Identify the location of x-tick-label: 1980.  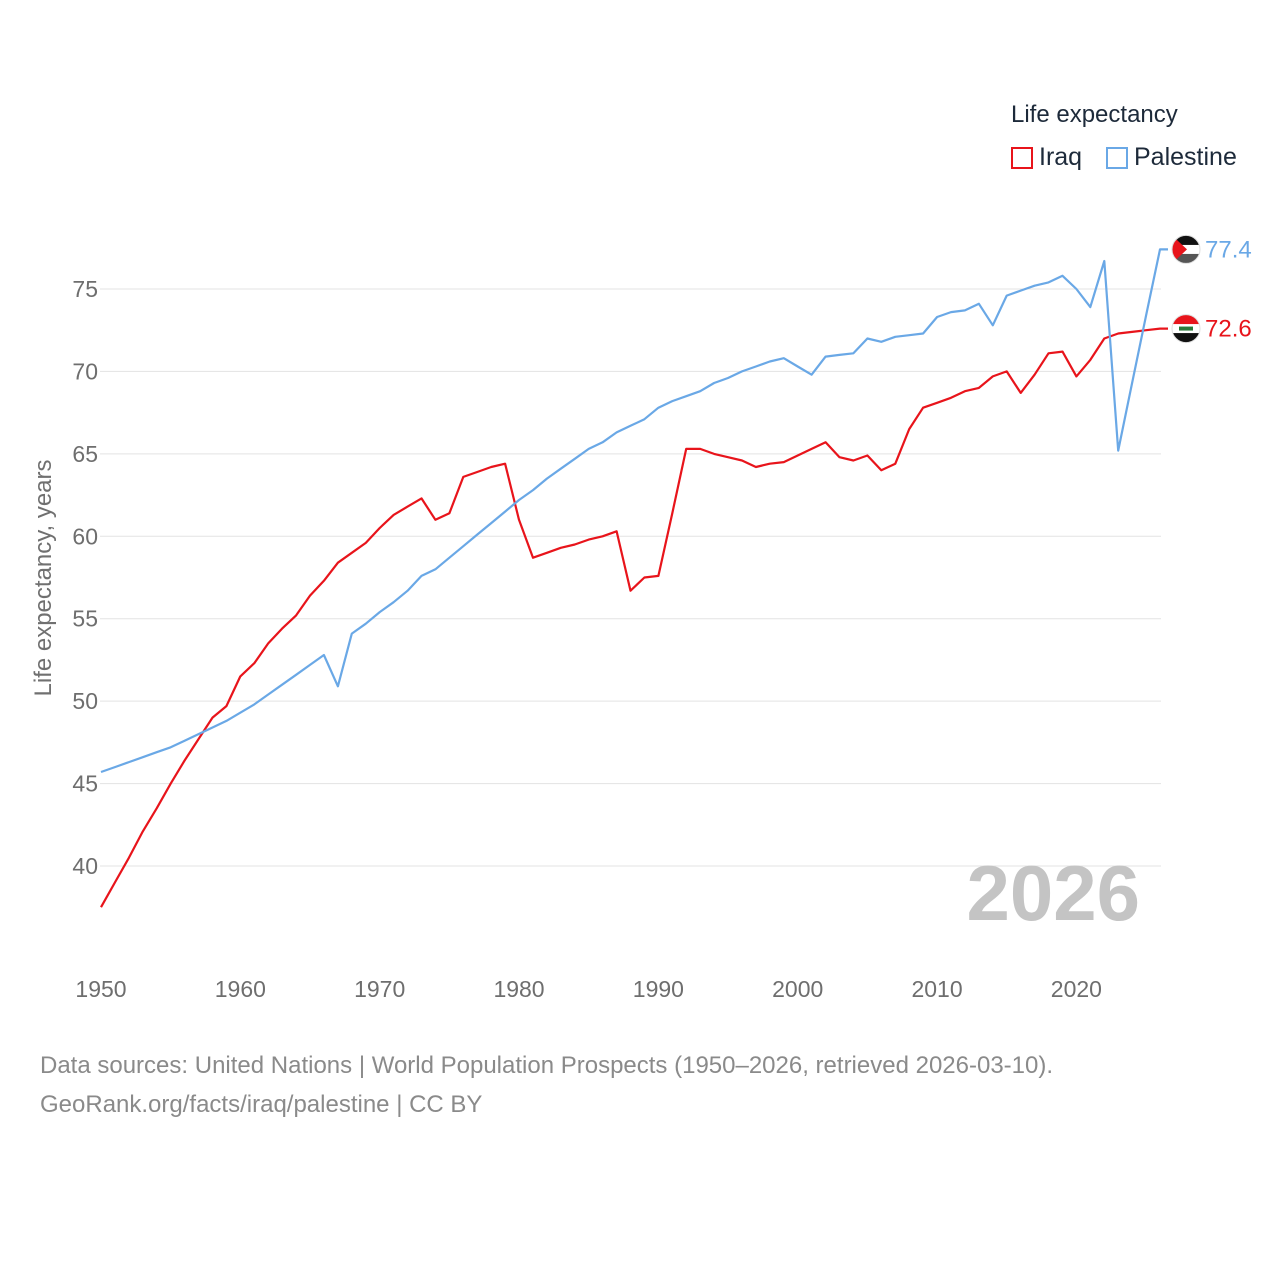
(518, 989).